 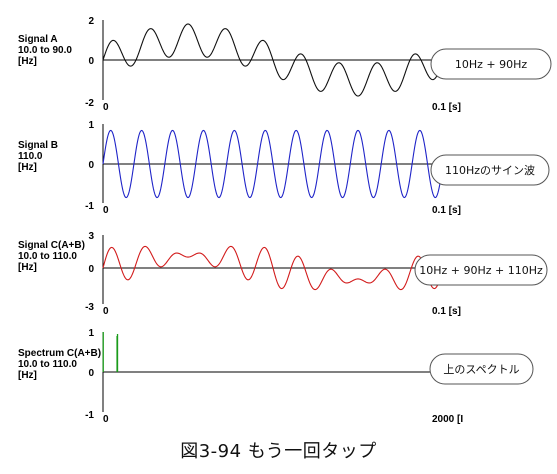 I want to click on callout-text: 10Hz + 90Hz + 110Hz, so click(x=481, y=270).